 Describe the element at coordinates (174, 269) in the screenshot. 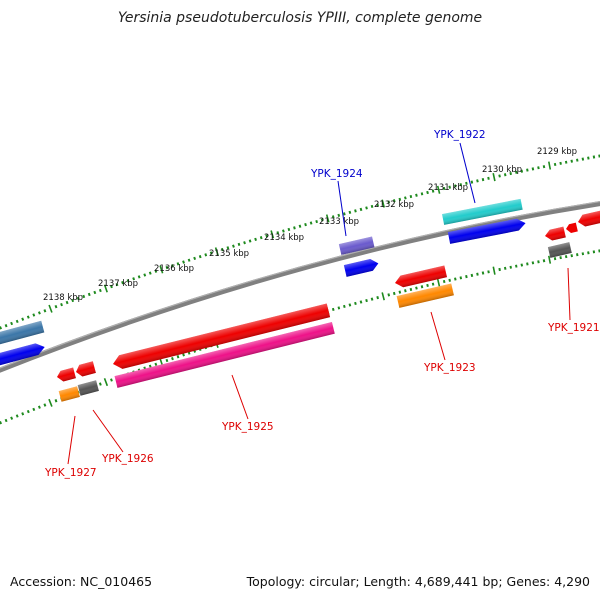

I see `scale-label-2136: 2136 kbp` at that location.